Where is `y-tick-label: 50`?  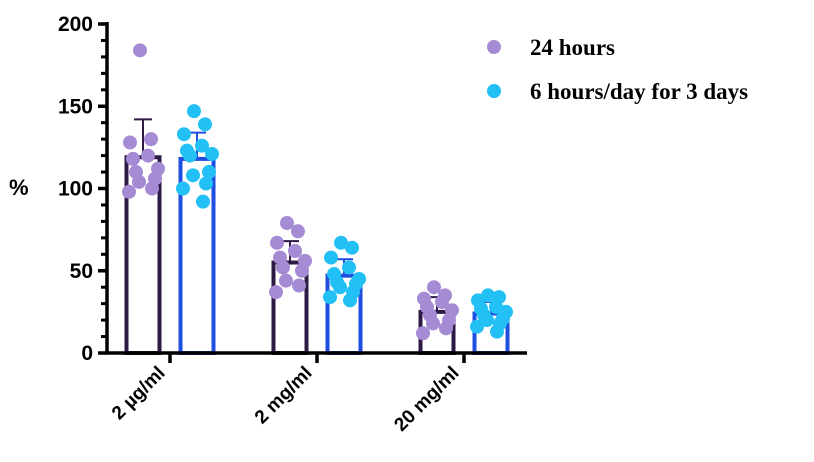
y-tick-label: 50 is located at coordinates (81, 271).